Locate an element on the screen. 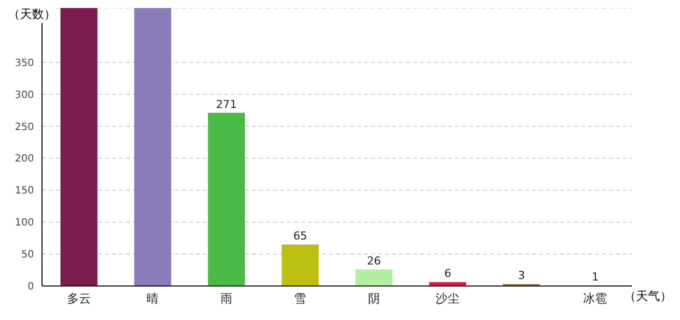 The height and width of the screenshot is (320, 680). data-label: 1 is located at coordinates (595, 277).